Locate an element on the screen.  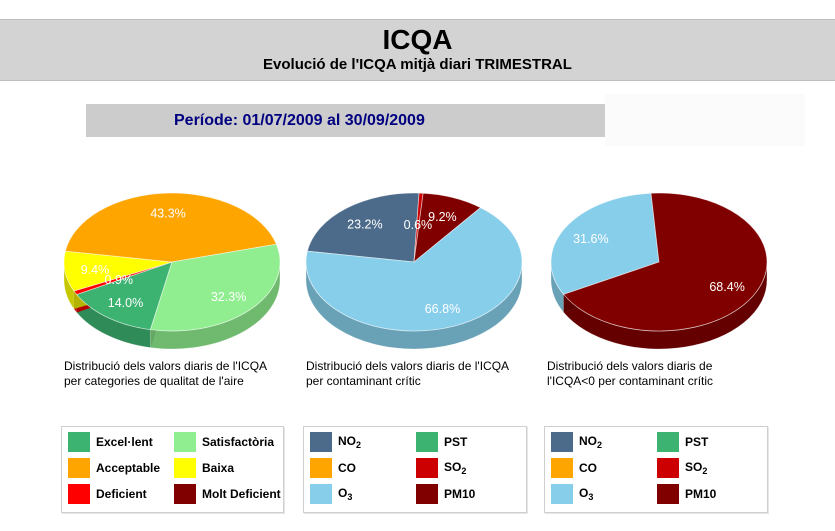
legend-label: Baixa is located at coordinates (218, 468).